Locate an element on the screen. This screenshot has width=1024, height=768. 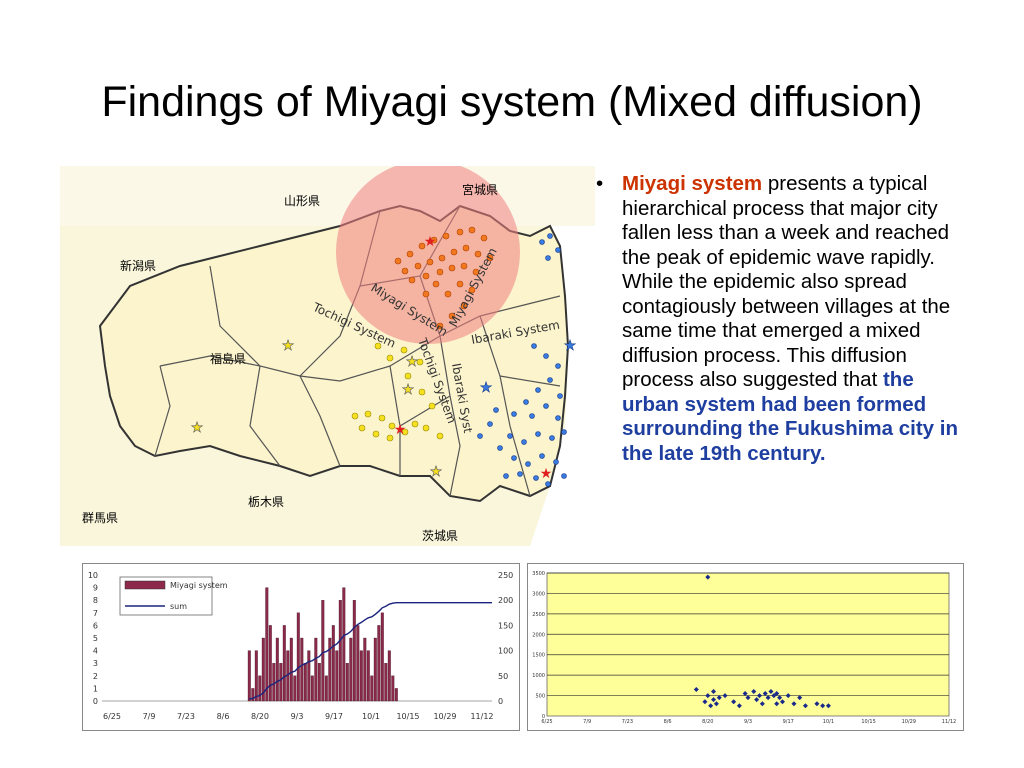
plot-area is located at coordinates (748, 644).